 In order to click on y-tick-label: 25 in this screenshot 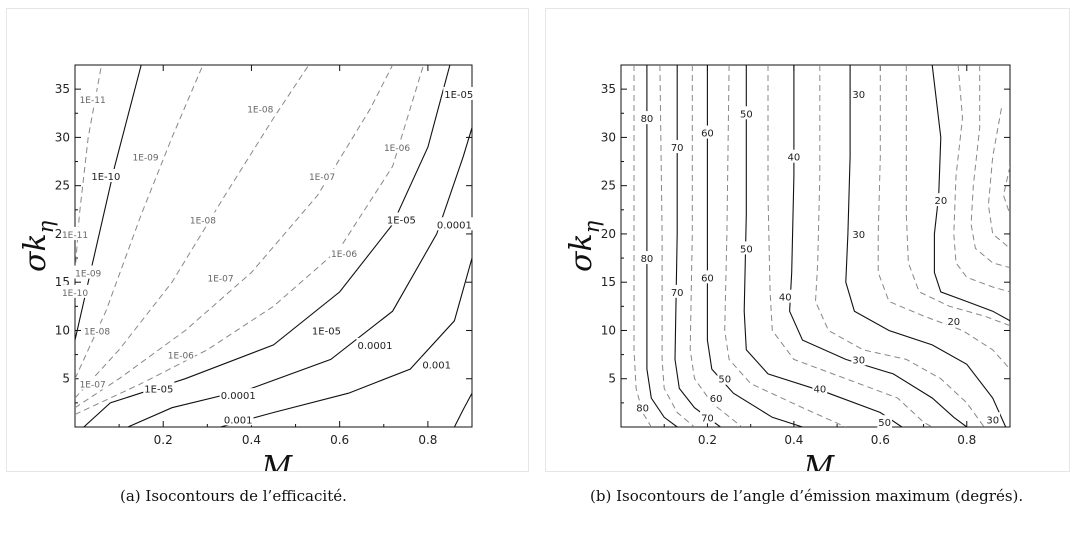, I will do `click(608, 186)`.